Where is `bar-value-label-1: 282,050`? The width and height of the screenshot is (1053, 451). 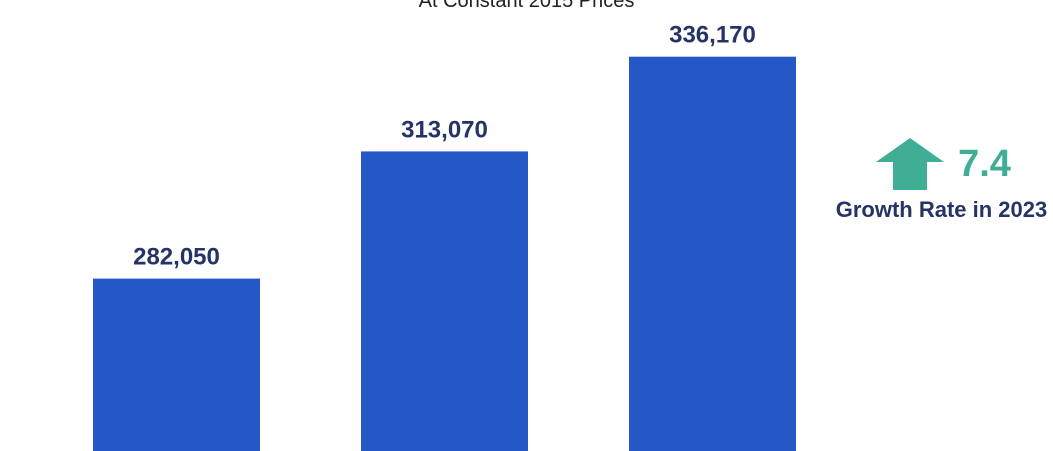 bar-value-label-1: 282,050 is located at coordinates (176, 257).